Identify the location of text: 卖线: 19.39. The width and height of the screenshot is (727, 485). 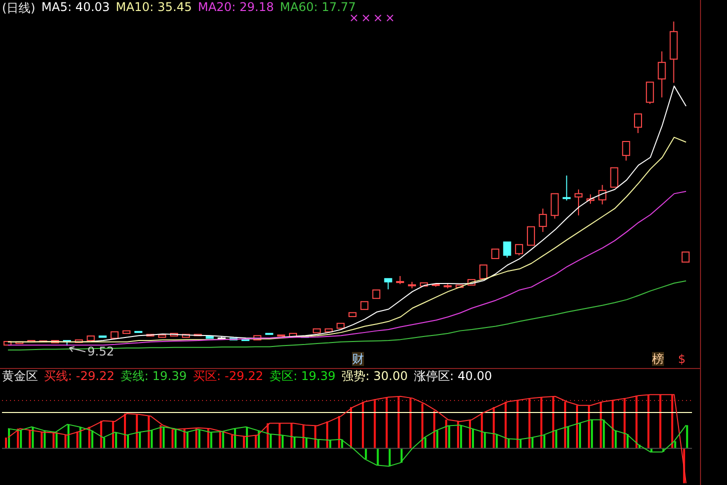
(153, 376).